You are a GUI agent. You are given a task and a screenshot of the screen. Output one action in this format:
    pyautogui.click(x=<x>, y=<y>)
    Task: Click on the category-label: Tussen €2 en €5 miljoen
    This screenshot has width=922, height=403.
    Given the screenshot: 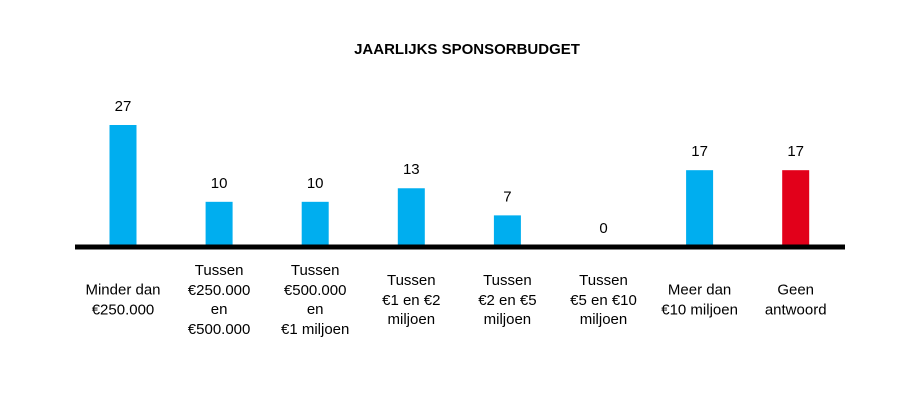 What is the action you would take?
    pyautogui.click(x=507, y=299)
    